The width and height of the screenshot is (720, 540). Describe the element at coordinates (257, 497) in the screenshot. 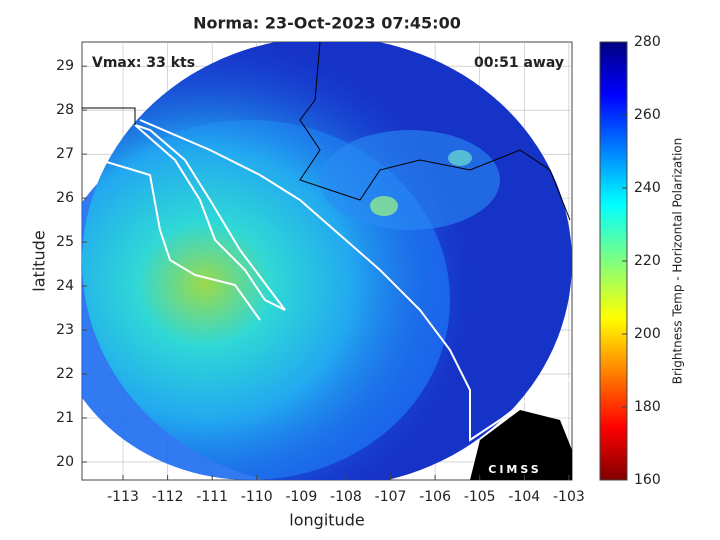

I see `x-tick-label: -110` at that location.